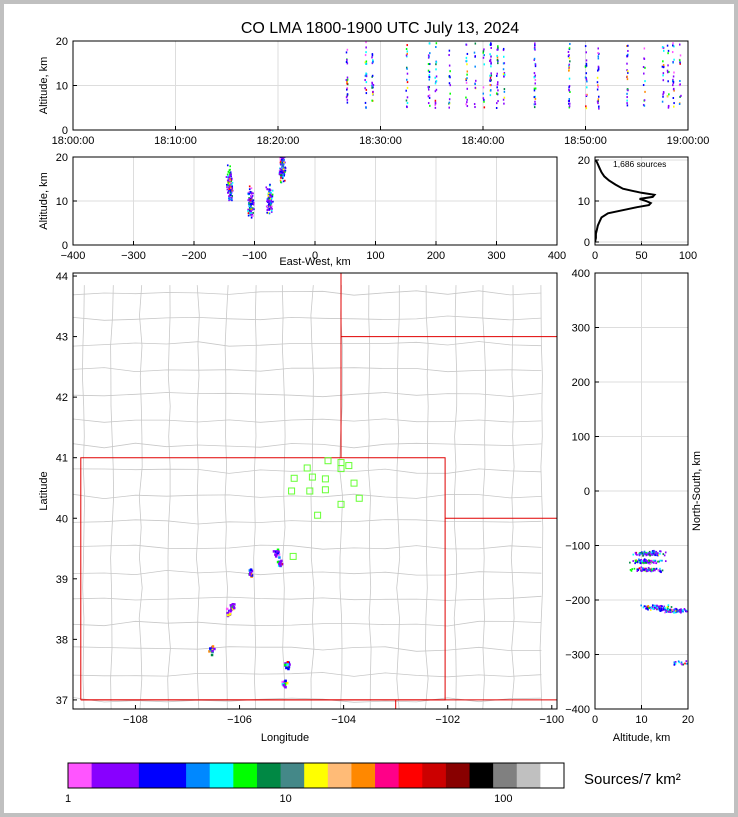  What do you see at coordinates (587, 492) in the screenshot?
I see `y-tick-label: 0` at bounding box center [587, 492].